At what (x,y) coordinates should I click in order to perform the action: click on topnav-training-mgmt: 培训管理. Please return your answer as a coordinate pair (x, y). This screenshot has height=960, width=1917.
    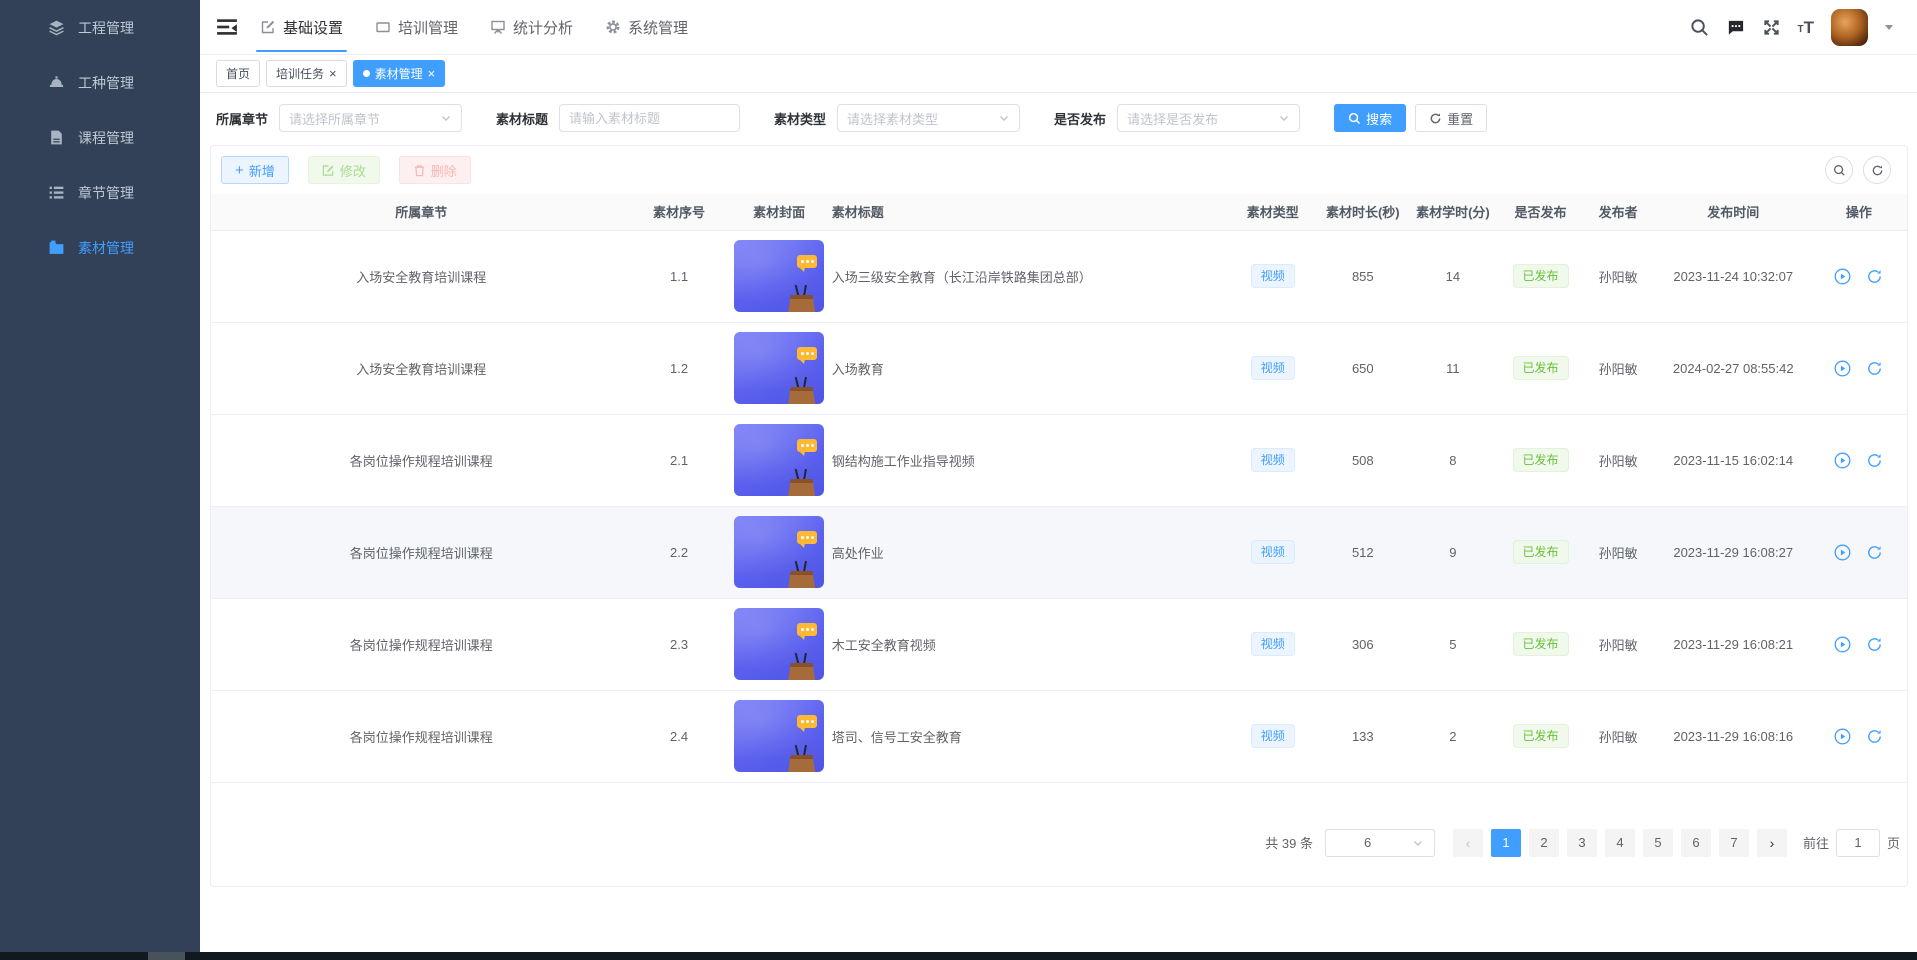
    Looking at the image, I should click on (416, 27).